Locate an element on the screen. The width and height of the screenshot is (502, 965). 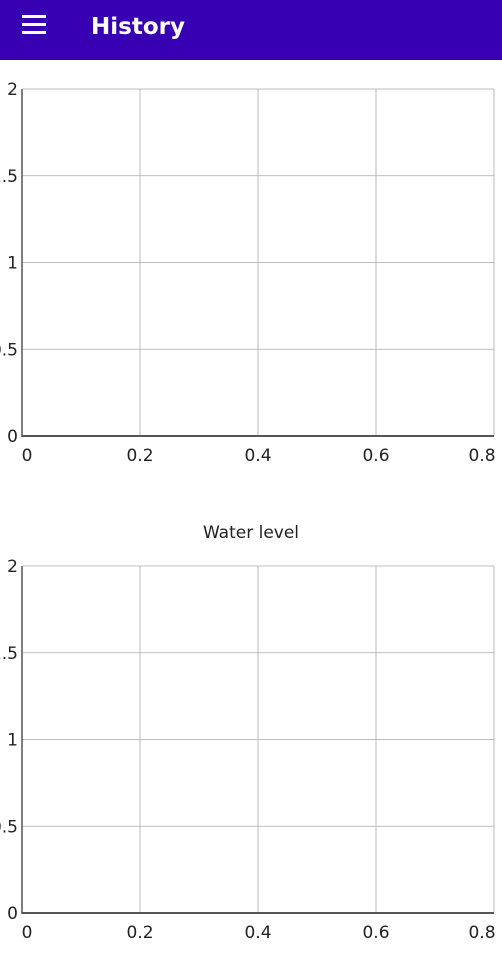
menu-button is located at coordinates (34, 24).